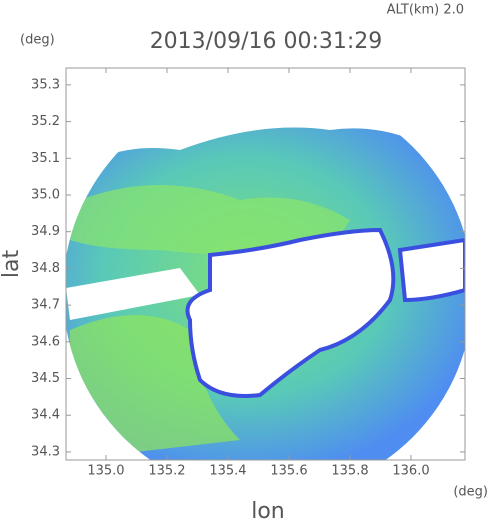 The image size is (491, 521). Describe the element at coordinates (166, 471) in the screenshot. I see `x-tick-label: 135.2` at that location.